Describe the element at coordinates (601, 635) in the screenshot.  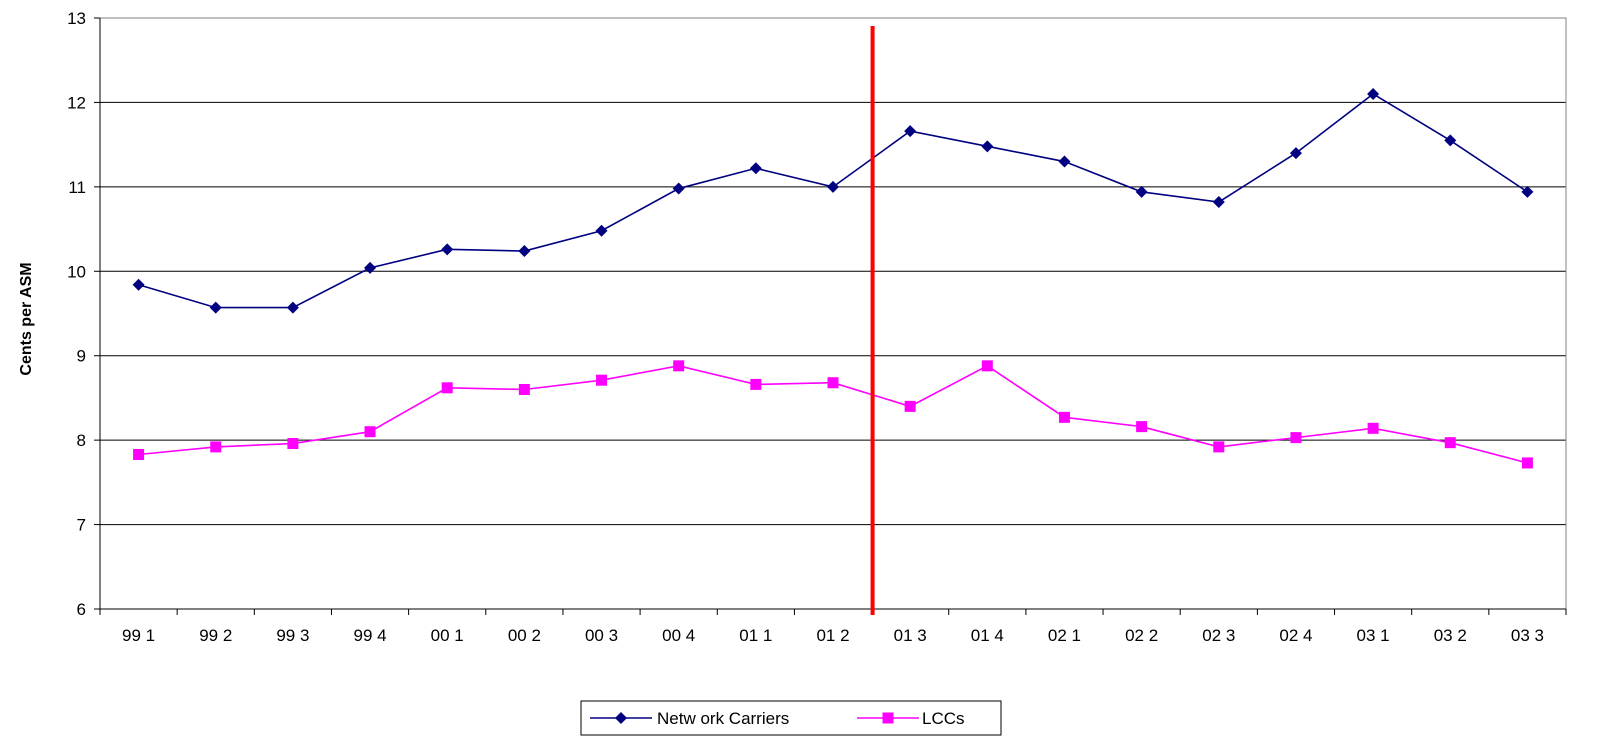
I see `x-tick-label: 00 3` at that location.